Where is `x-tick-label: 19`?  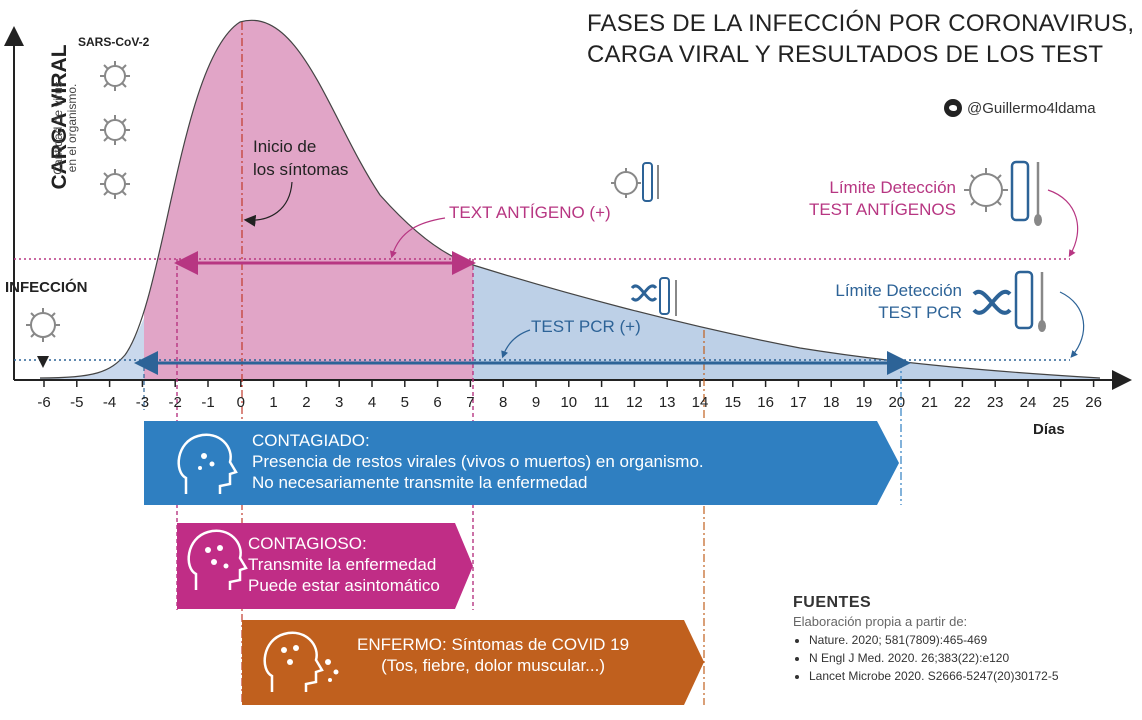
x-tick-label: 19 is located at coordinates (864, 402).